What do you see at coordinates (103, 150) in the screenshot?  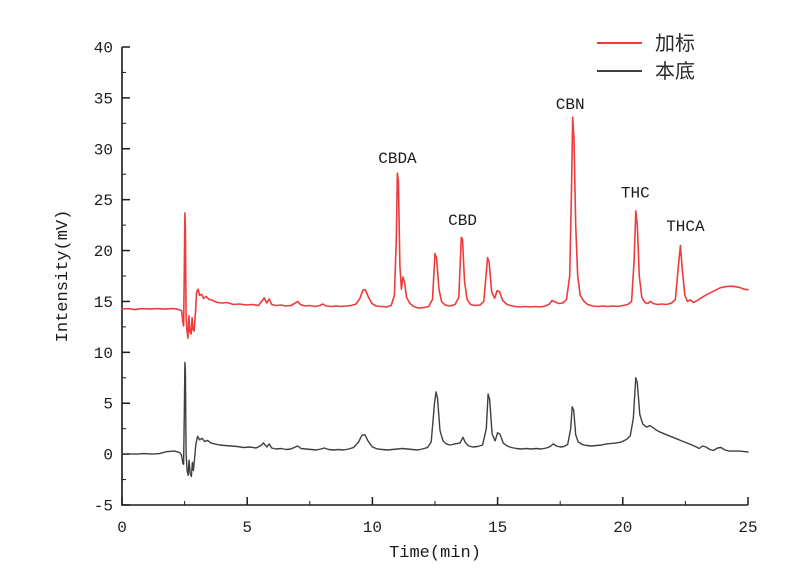 I see `y-tick-label: 30` at bounding box center [103, 150].